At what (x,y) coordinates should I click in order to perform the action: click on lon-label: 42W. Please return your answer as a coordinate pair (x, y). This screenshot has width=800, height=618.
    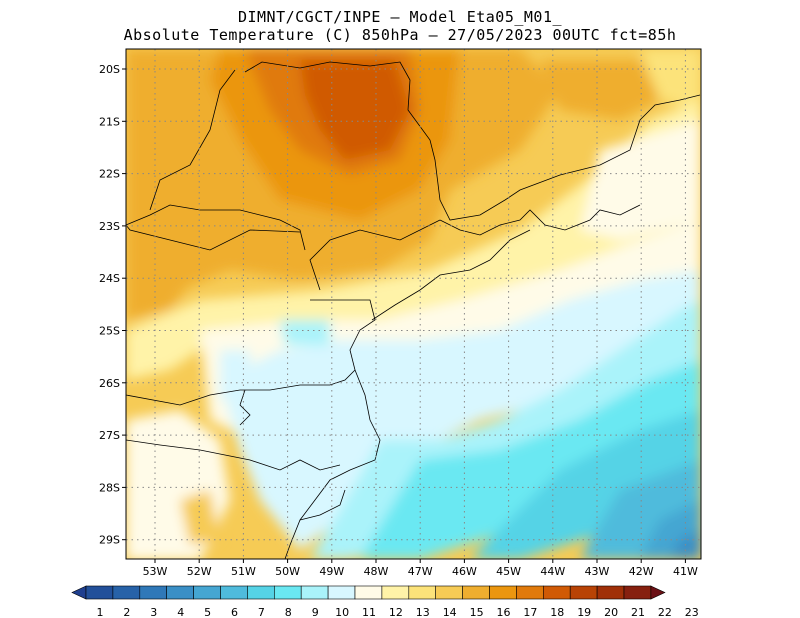
    Looking at the image, I should click on (641, 571).